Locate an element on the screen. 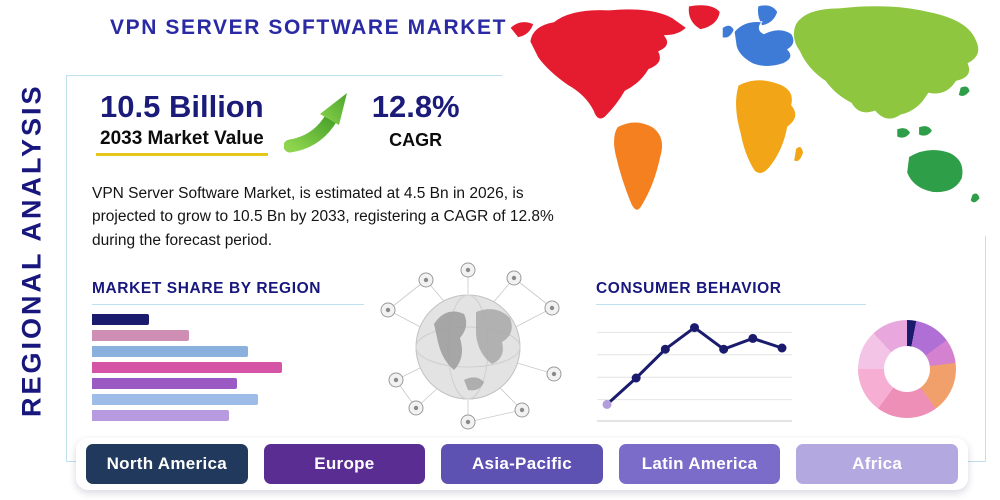 This screenshot has height=500, width=1000. consumer-behavior-heading: CONSUMER BEHAVIOR is located at coordinates (731, 292).